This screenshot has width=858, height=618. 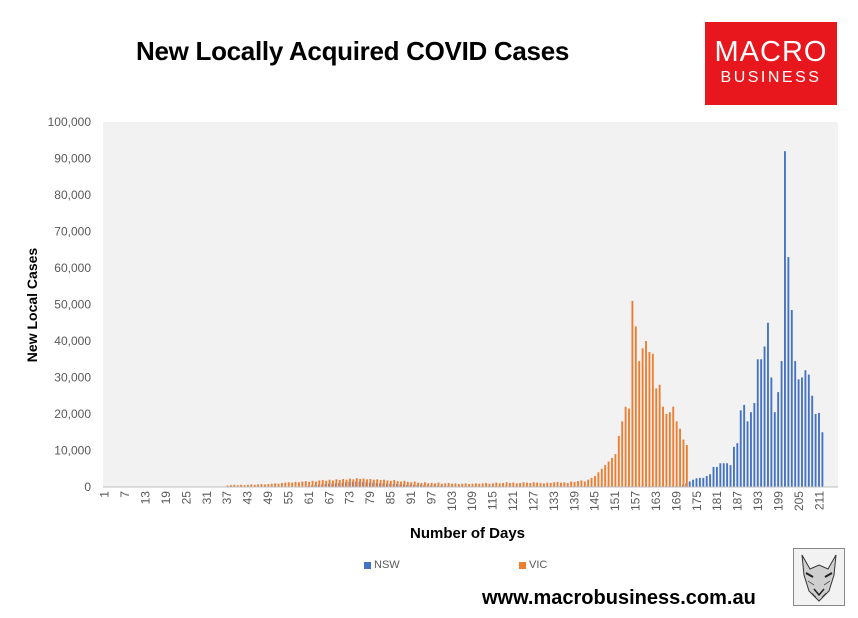 What do you see at coordinates (70, 122) in the screenshot?
I see `y-tick-label: 100,000` at bounding box center [70, 122].